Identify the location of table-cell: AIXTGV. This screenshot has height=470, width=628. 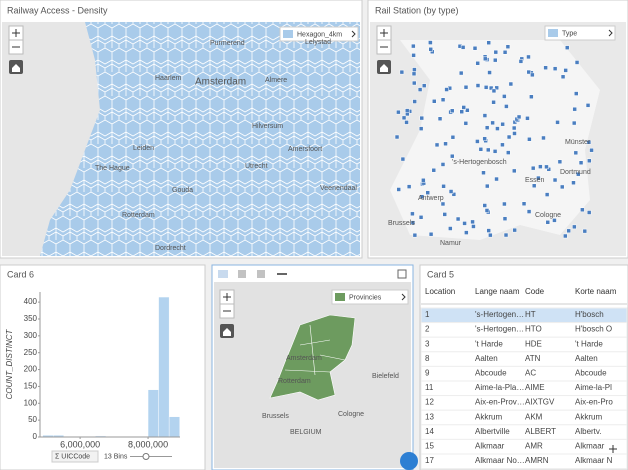
(540, 402).